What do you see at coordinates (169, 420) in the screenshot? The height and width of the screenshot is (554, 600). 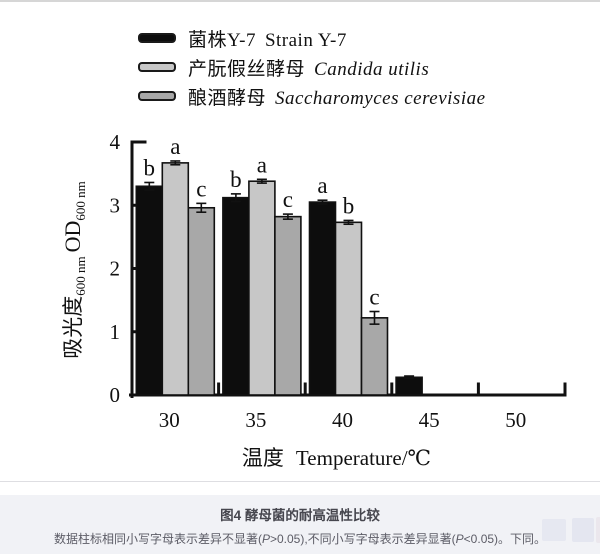 I see `svg-text: 30` at bounding box center [169, 420].